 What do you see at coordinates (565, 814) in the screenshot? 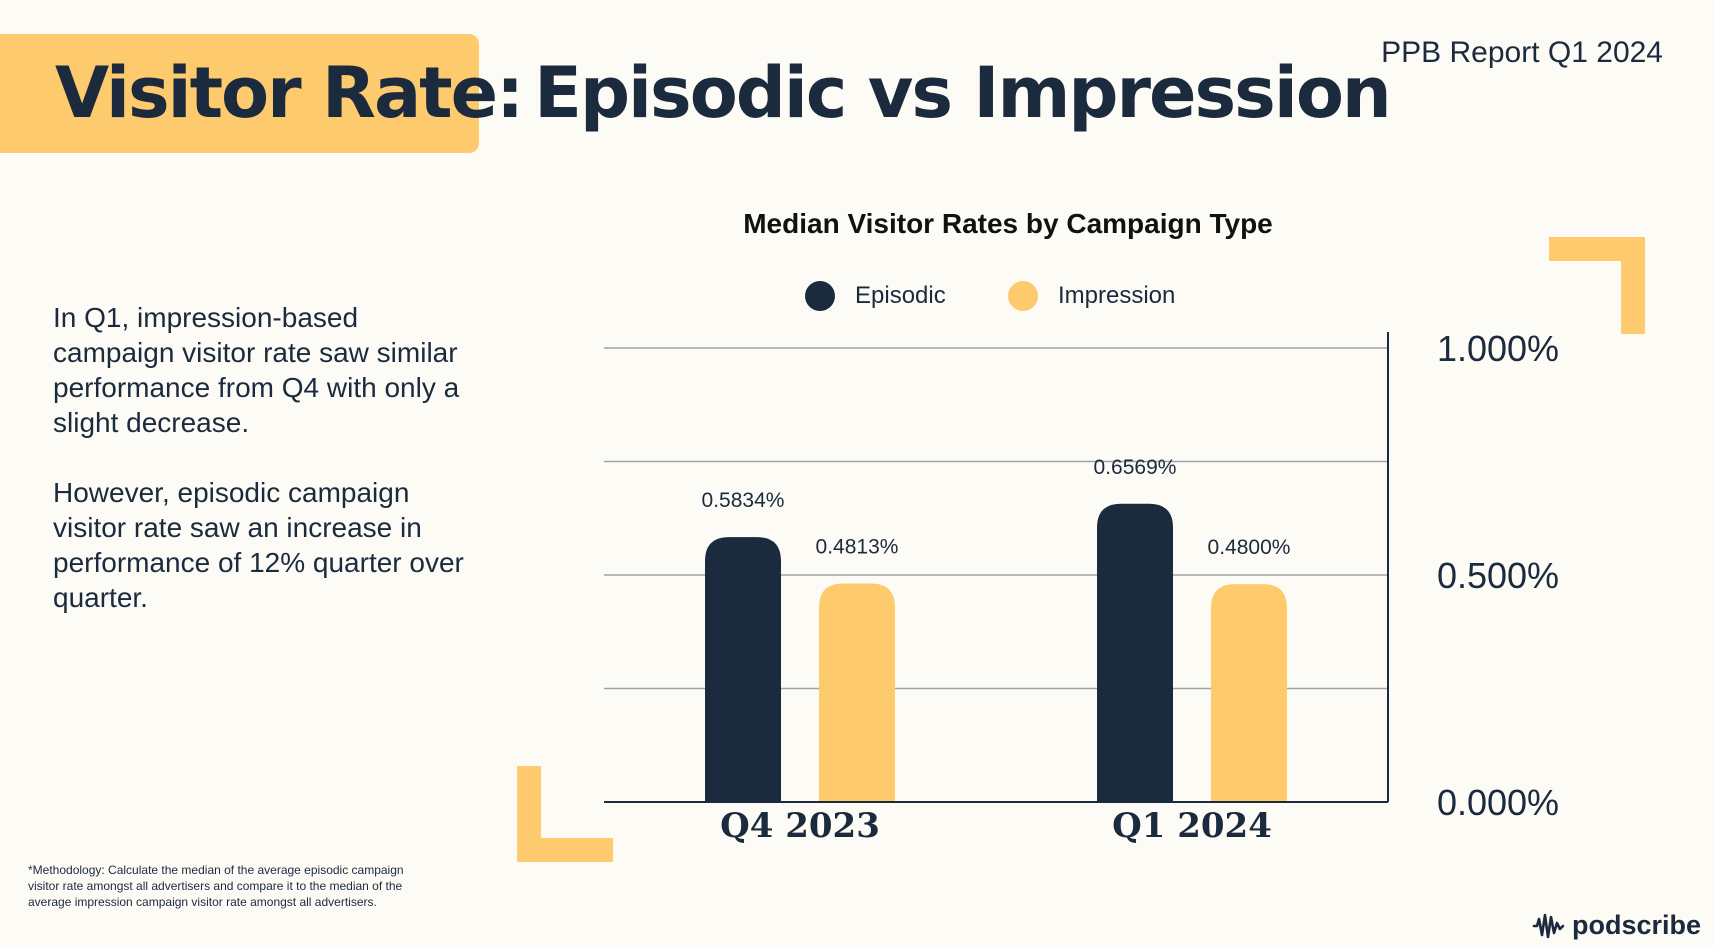
I see `corner-bracket-bottom-left` at bounding box center [565, 814].